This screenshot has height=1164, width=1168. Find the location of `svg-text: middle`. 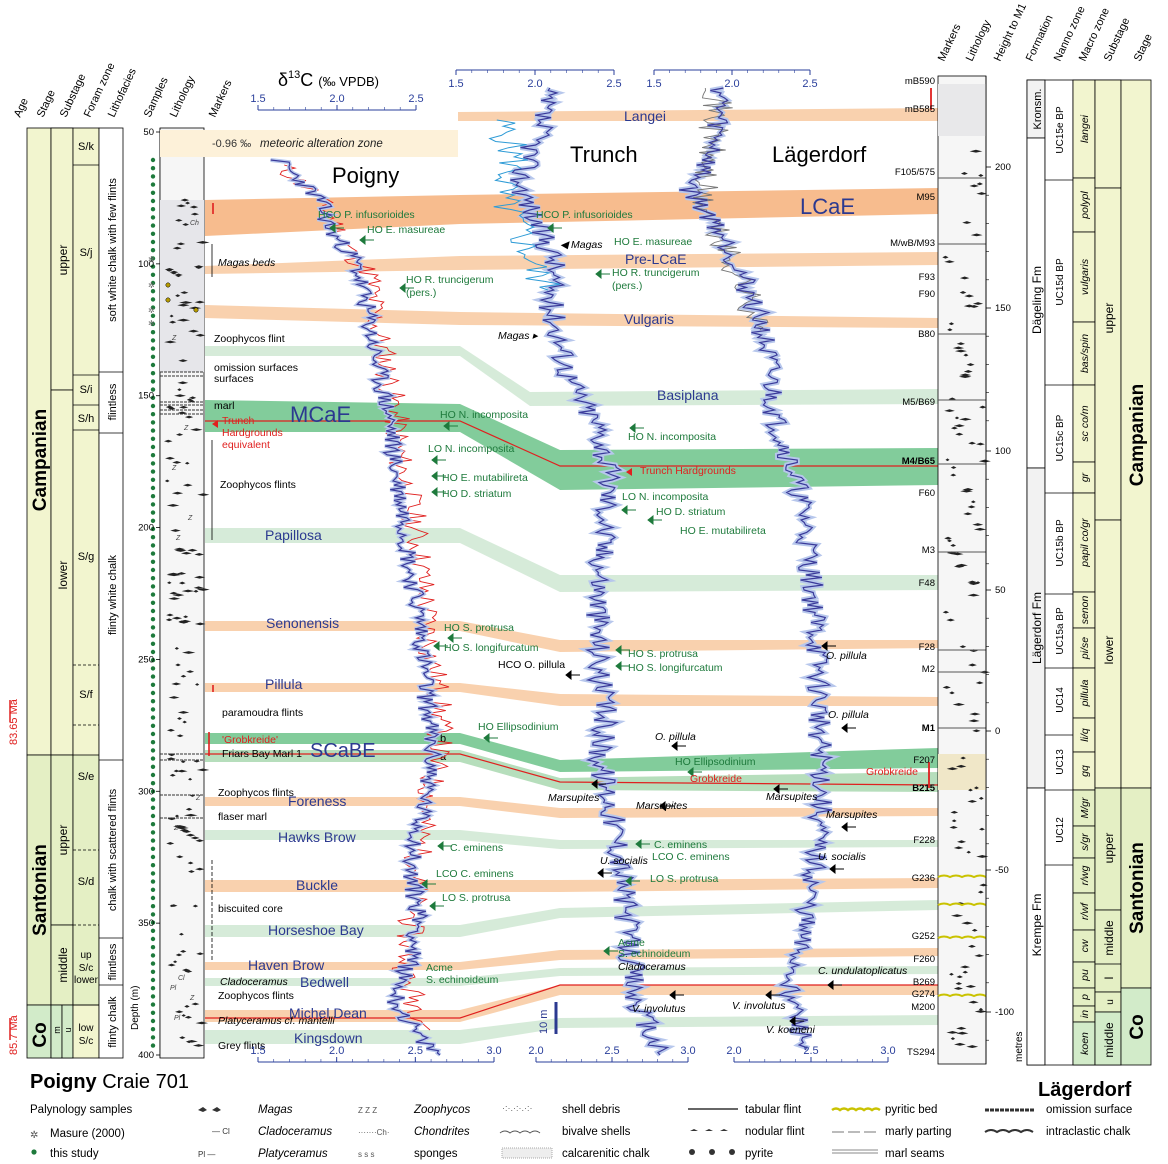

svg-text: middle is located at coordinates (1109, 1040).